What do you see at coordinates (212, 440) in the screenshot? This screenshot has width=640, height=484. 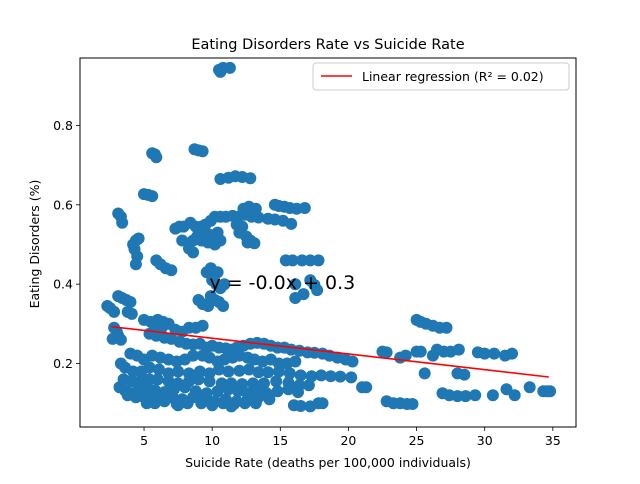 I see `x-tick-label: 10` at bounding box center [212, 440].